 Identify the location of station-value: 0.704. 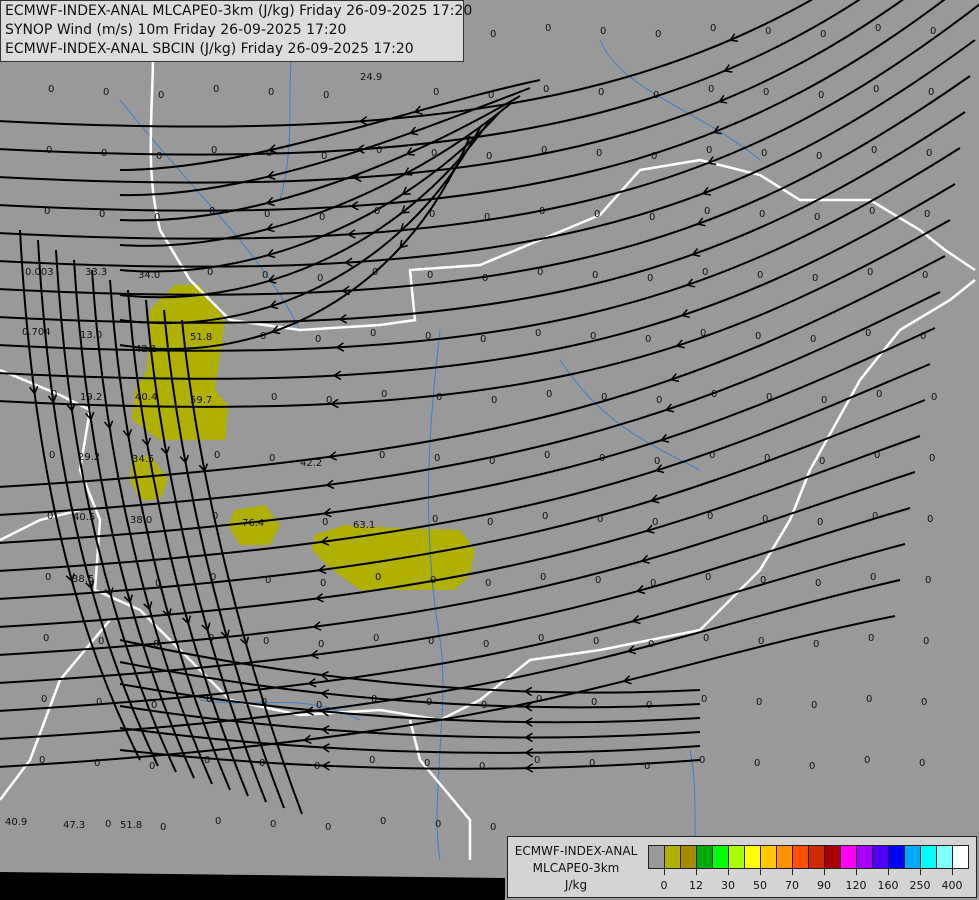
(36, 332).